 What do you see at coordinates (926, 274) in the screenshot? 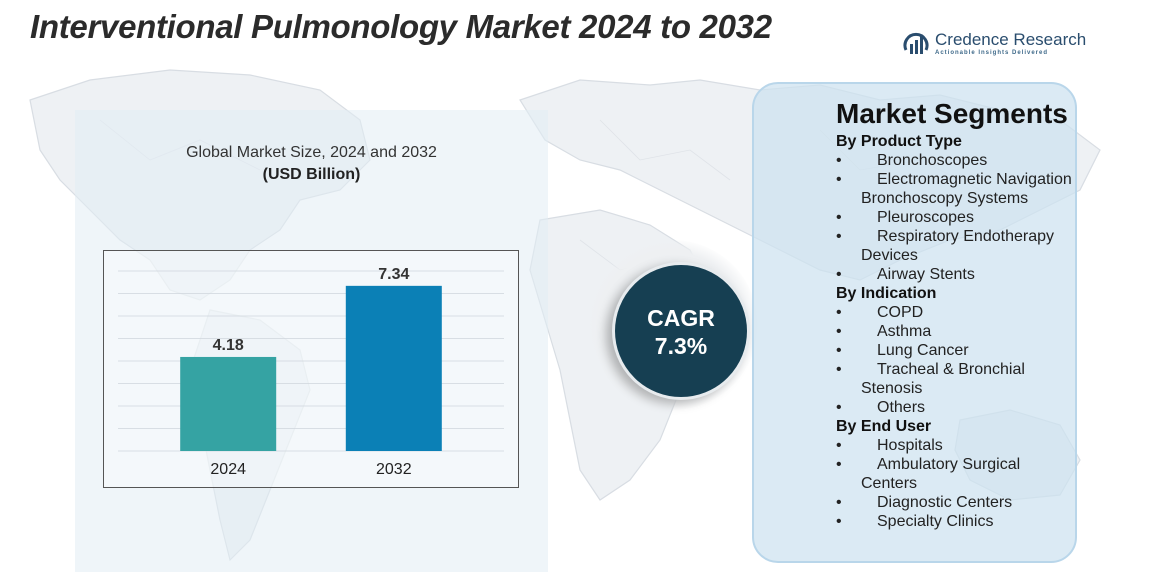
I see `segment-item-label: Airway Stents` at bounding box center [926, 274].